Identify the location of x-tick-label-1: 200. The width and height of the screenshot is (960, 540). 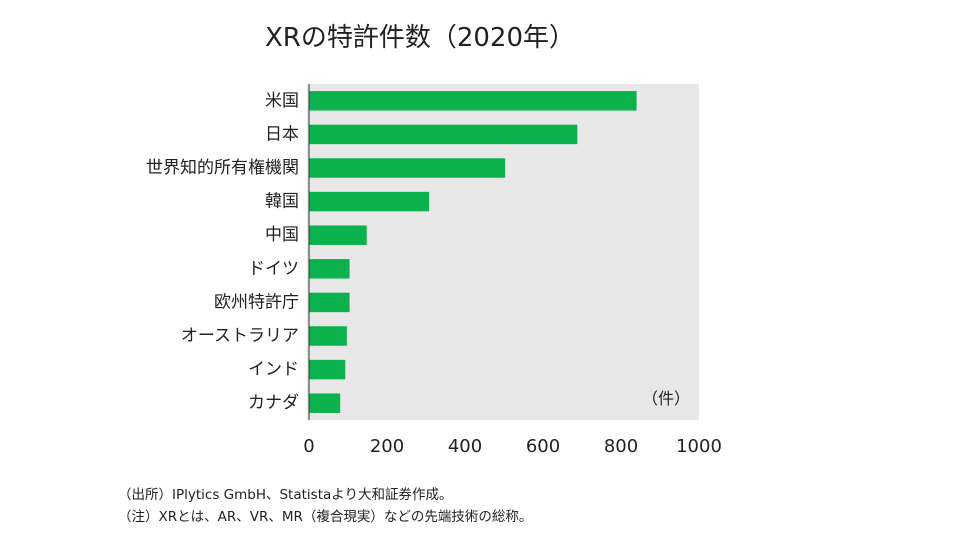
(387, 446).